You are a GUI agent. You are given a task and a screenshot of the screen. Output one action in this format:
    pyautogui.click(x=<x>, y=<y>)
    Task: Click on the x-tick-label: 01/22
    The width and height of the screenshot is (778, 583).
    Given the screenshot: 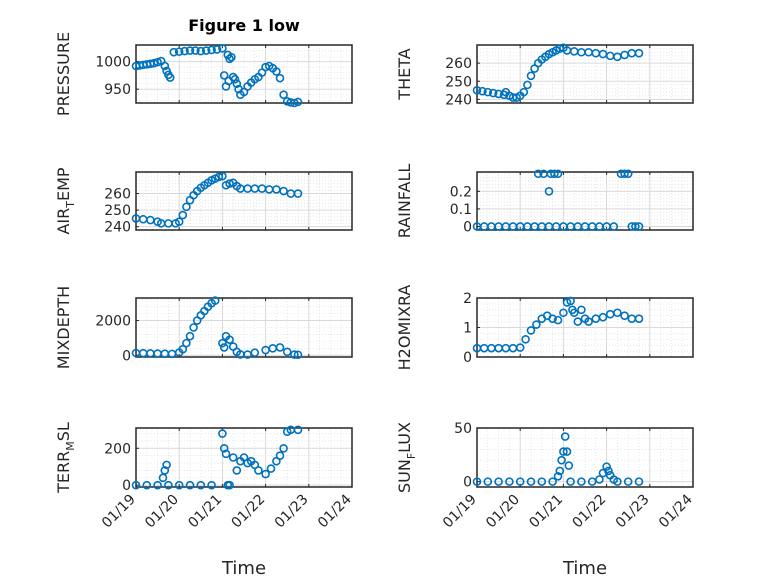 What is the action you would take?
    pyautogui.click(x=249, y=512)
    